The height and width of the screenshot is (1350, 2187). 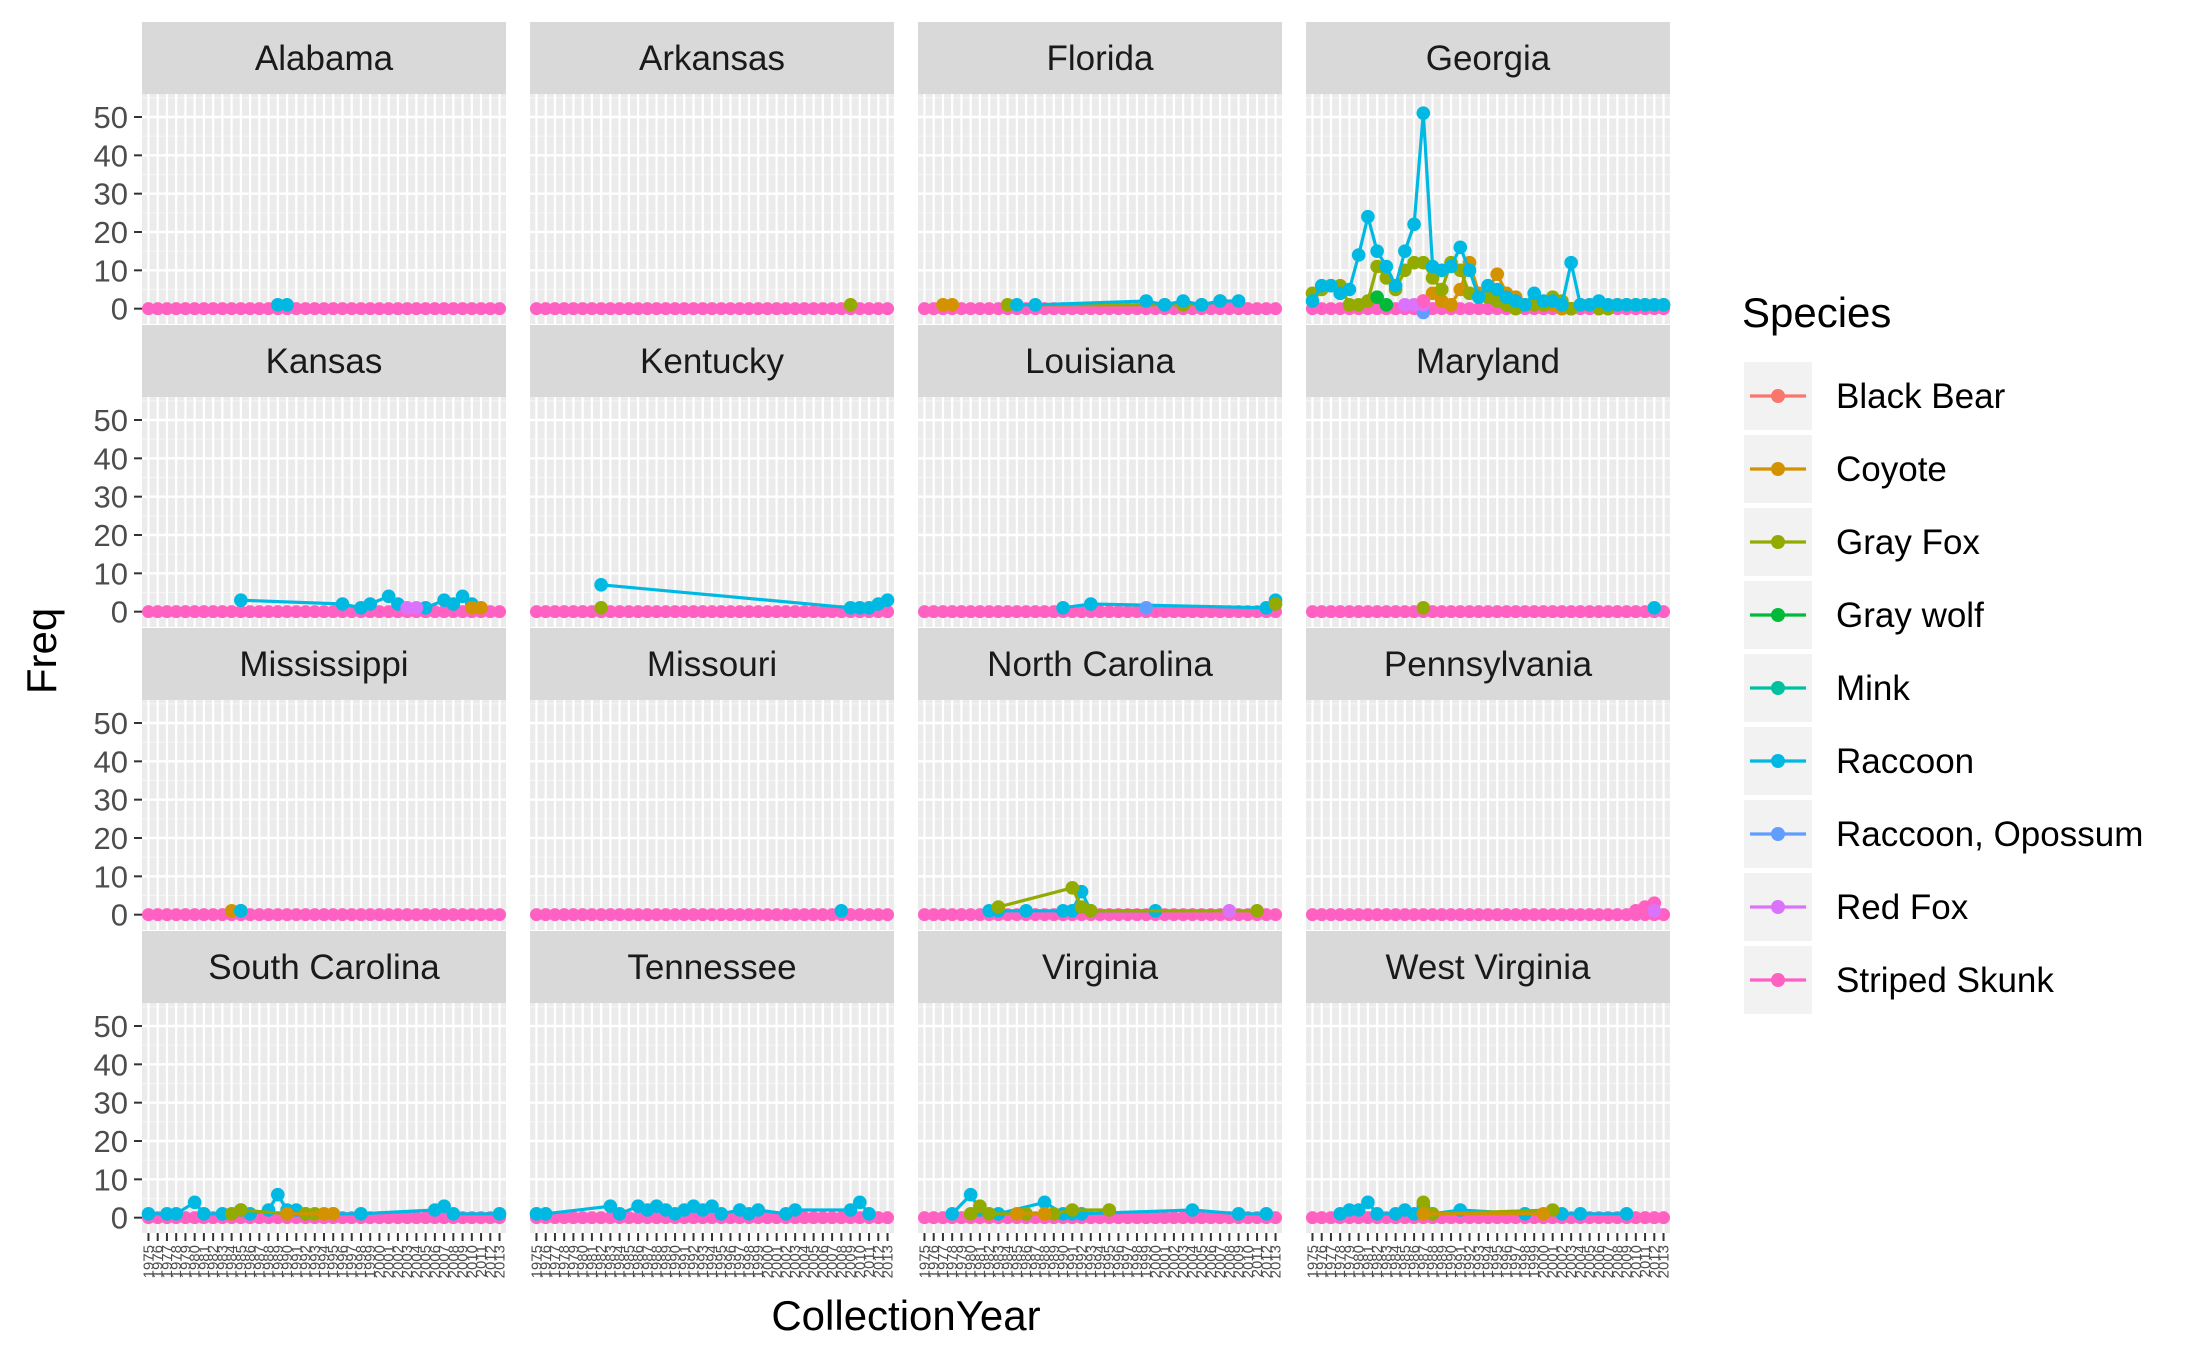 I want to click on x-tick-label: 1985, so click(x=241, y=1261).